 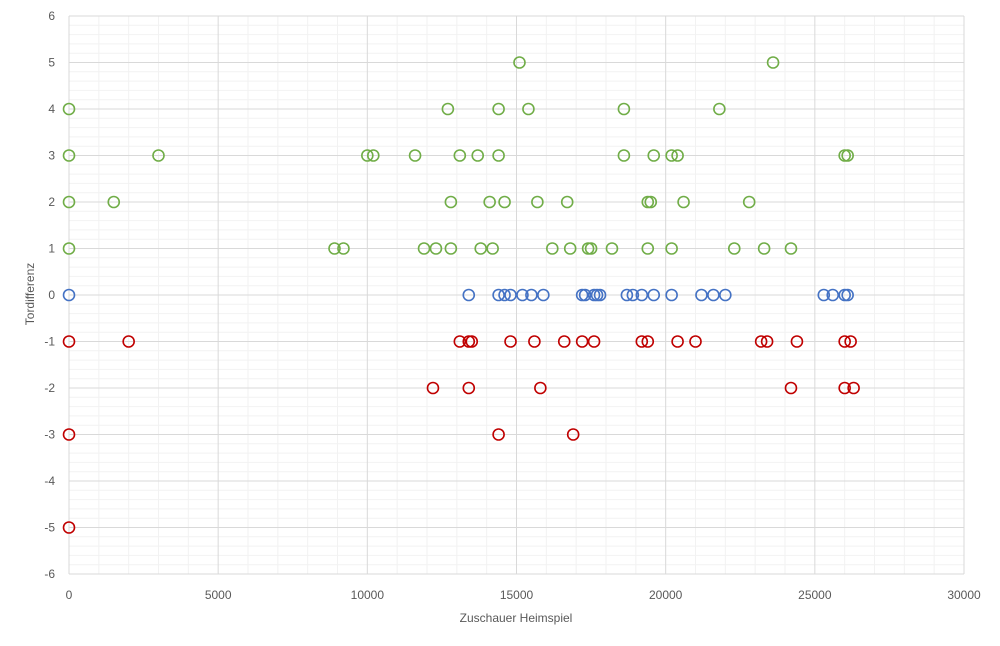 What do you see at coordinates (368, 595) in the screenshot?
I see `x-tick-label: 10000` at bounding box center [368, 595].